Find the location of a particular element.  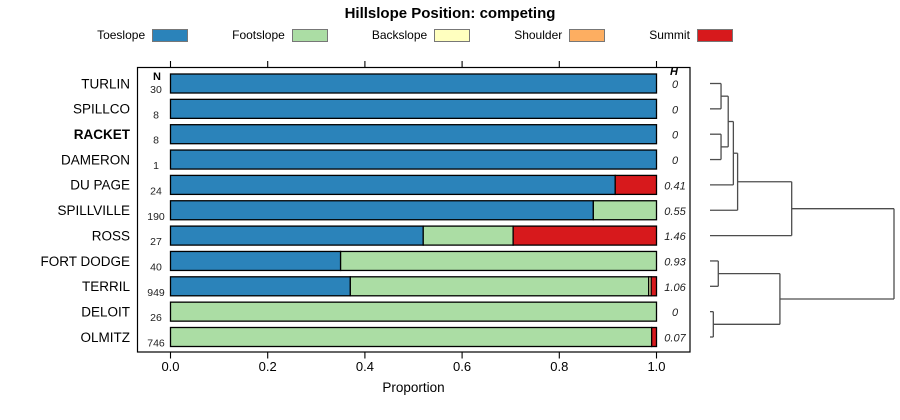

row-label: RACKET is located at coordinates (102, 134).